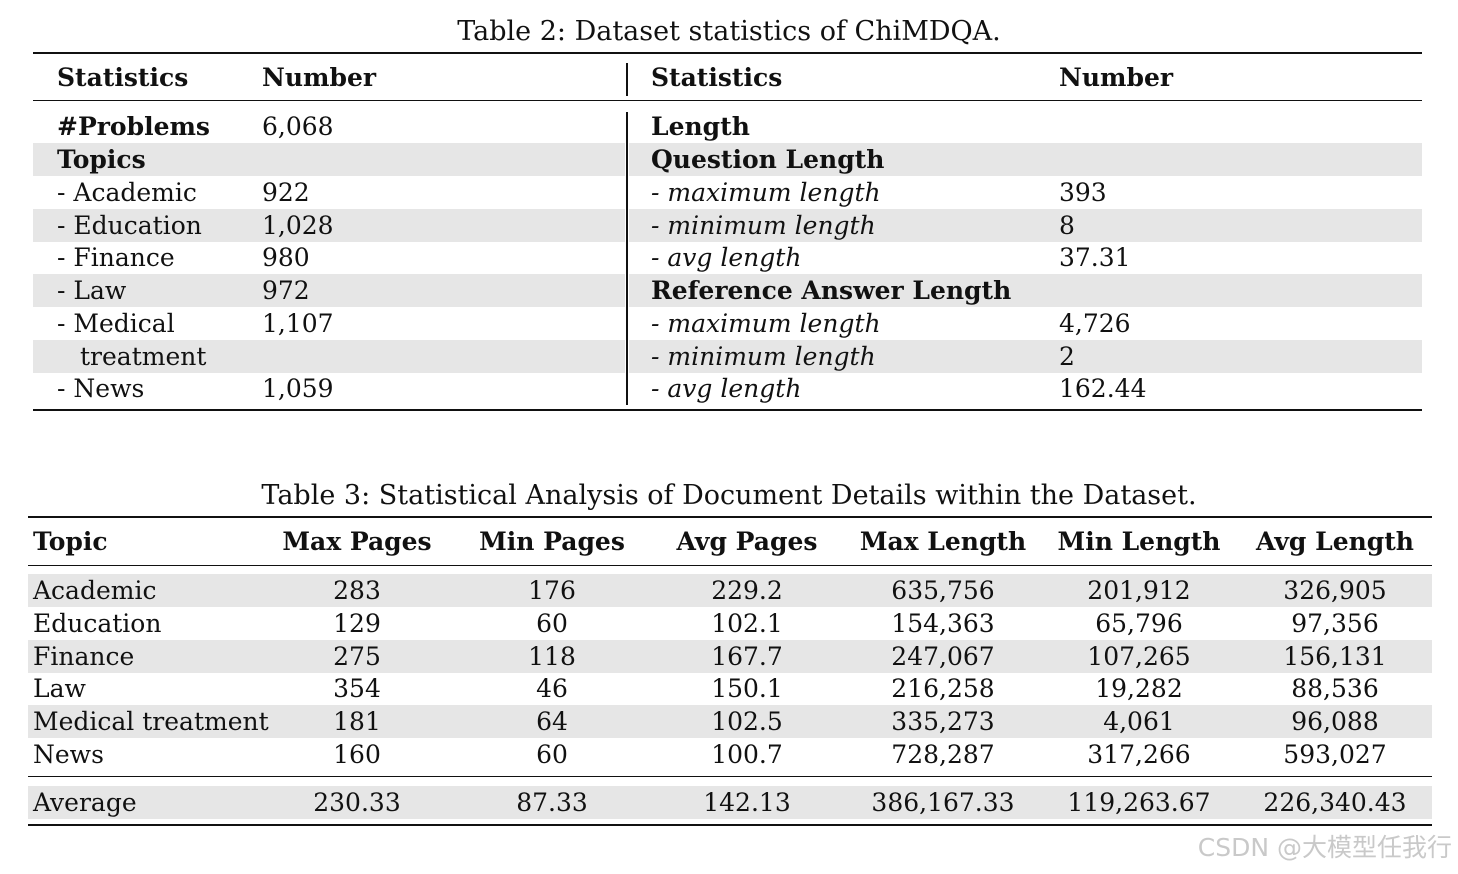  I want to click on table2-left-label: - Law, so click(92, 290).